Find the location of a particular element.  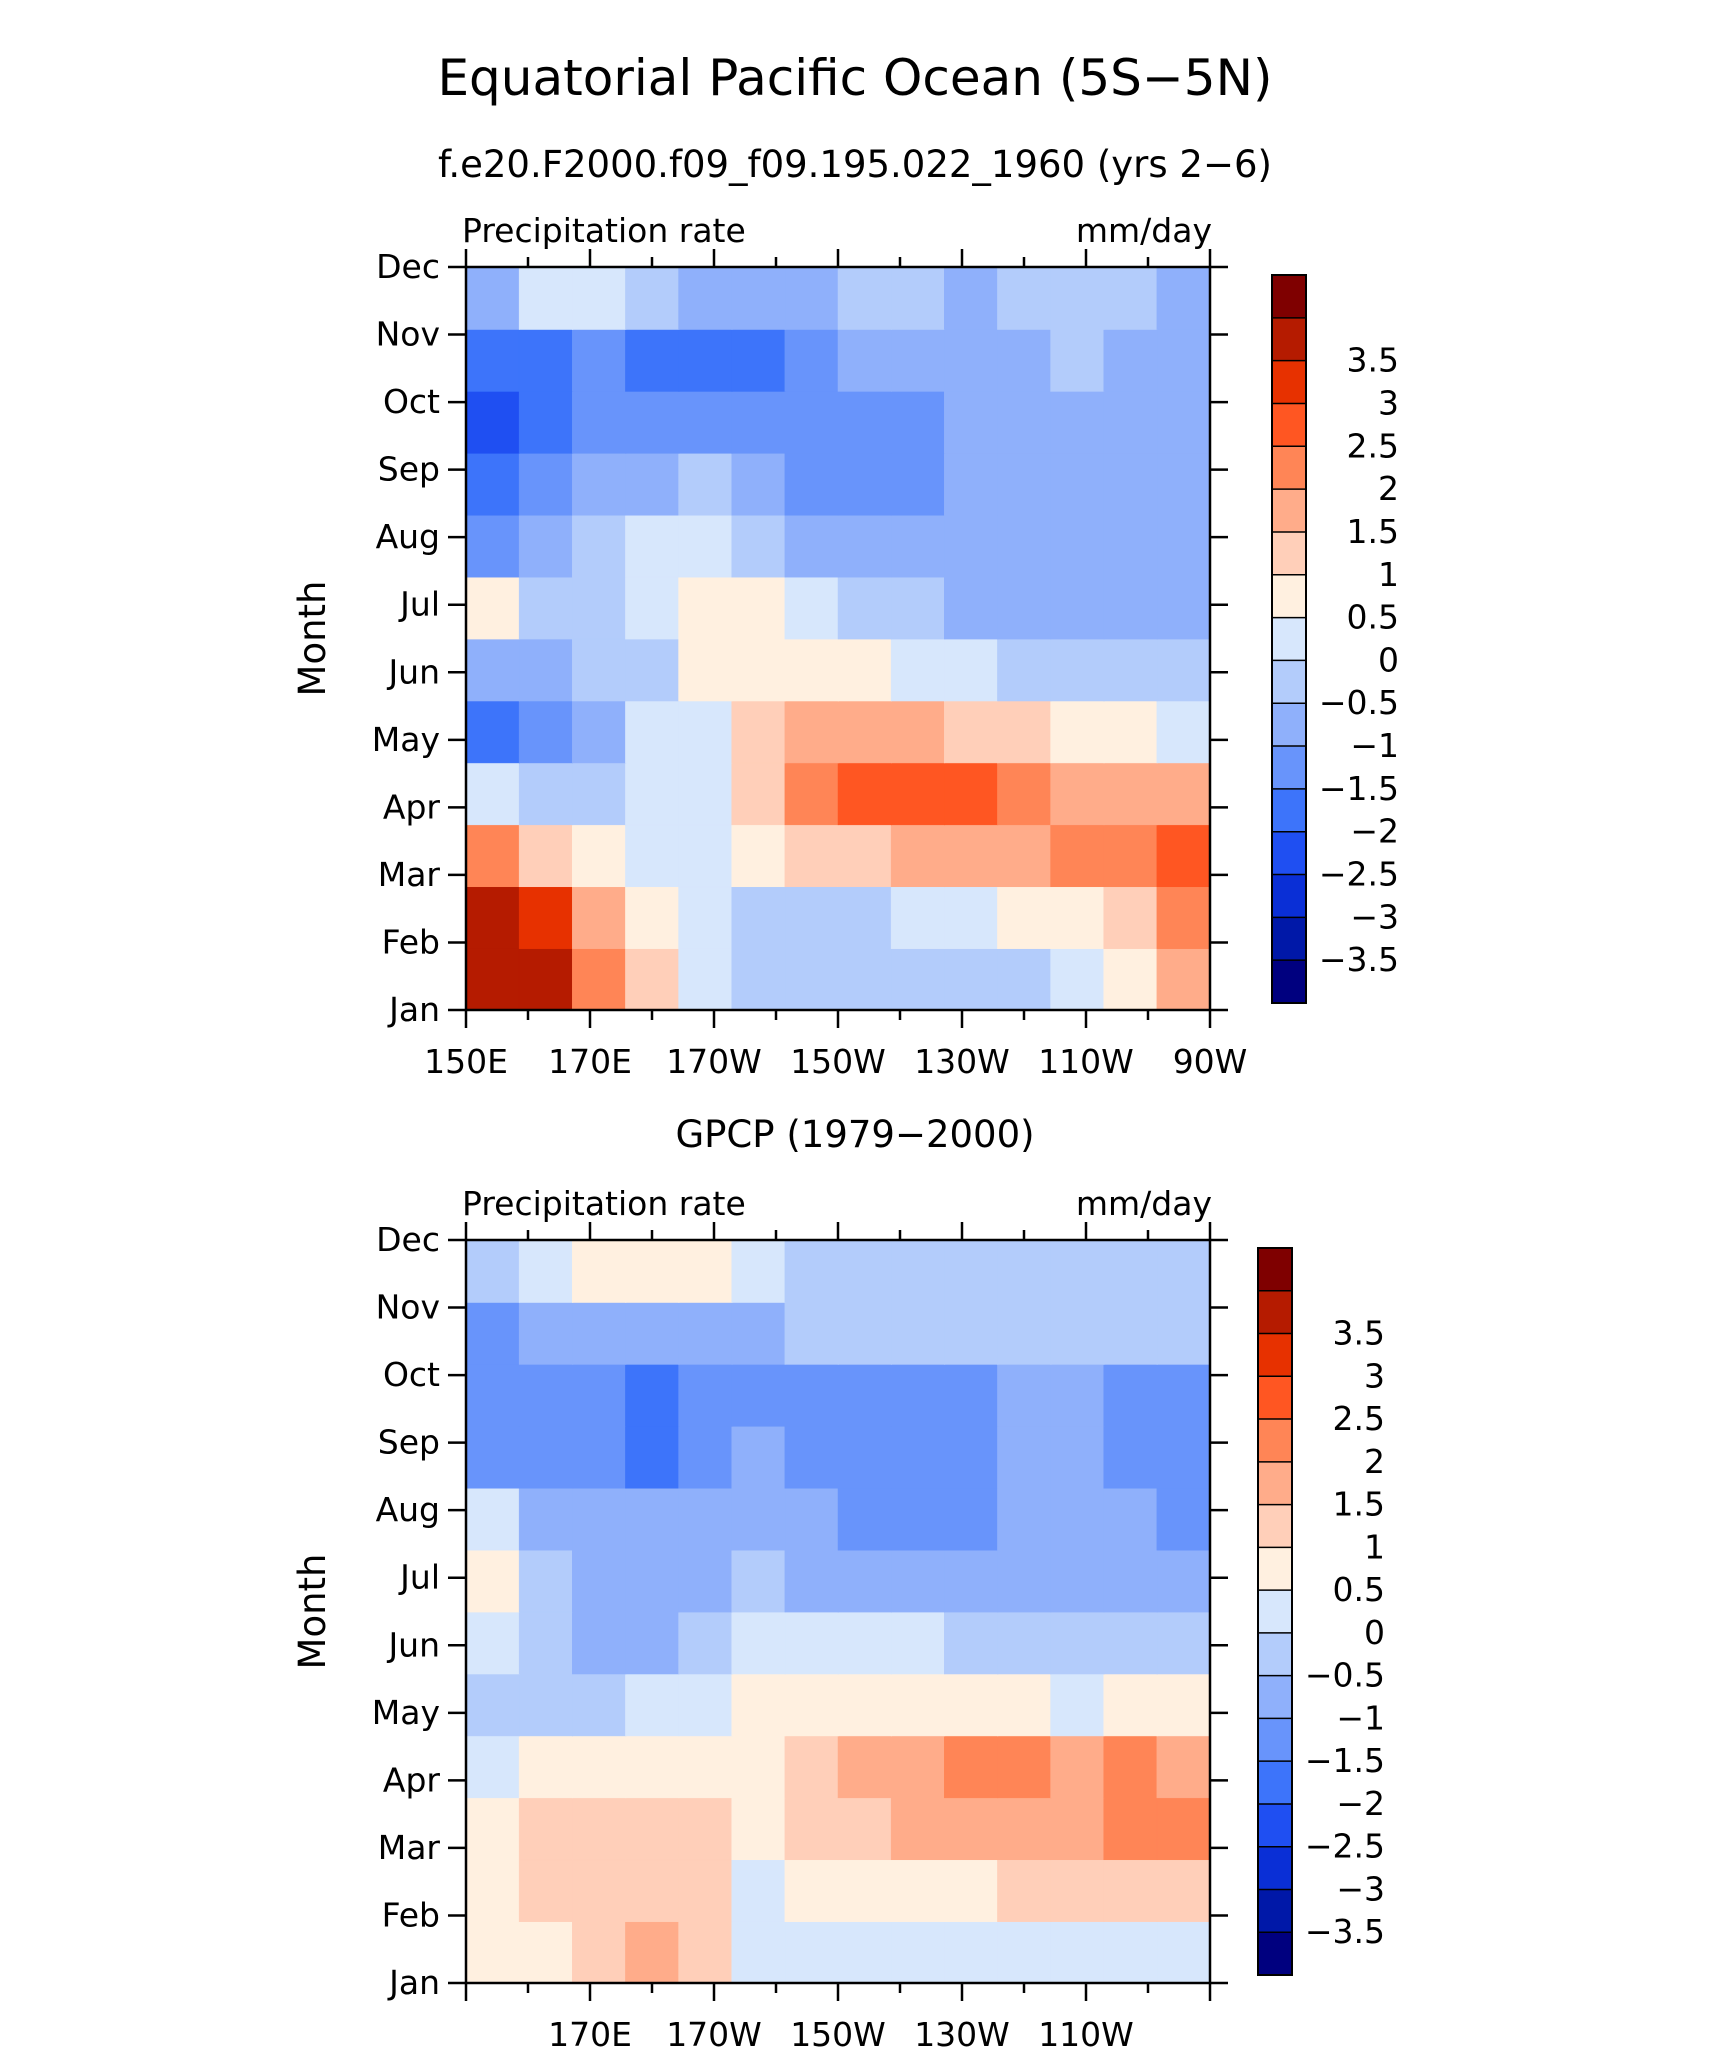

colorbar-label: 2.5 is located at coordinates (1359, 1418).